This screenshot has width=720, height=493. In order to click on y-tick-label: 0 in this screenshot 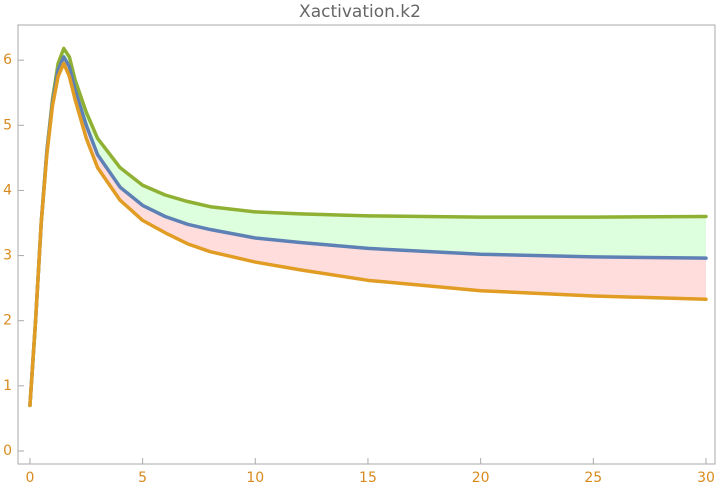, I will do `click(7, 451)`.